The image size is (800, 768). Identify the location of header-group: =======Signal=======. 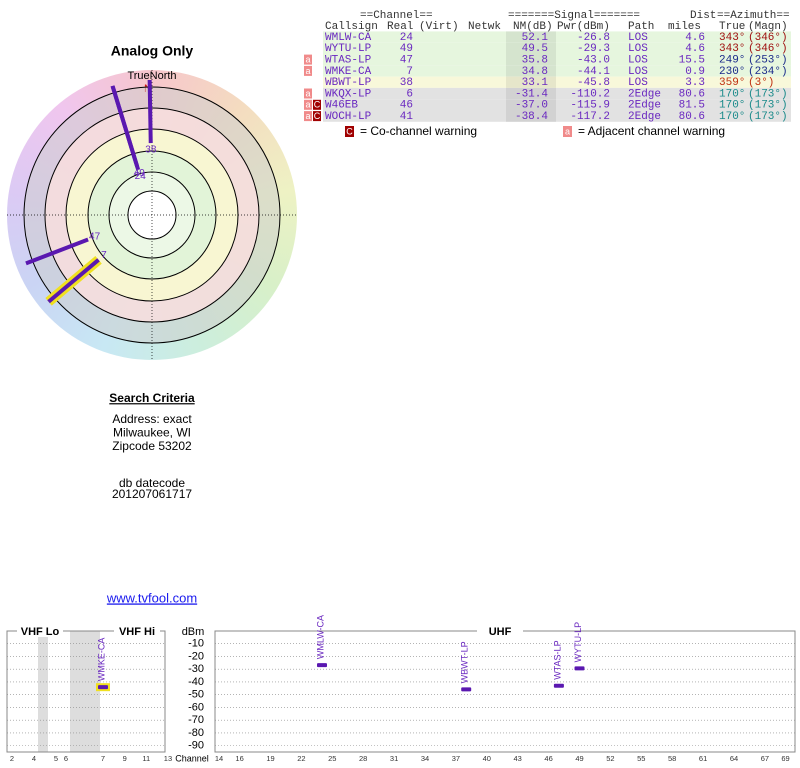
(574, 16).